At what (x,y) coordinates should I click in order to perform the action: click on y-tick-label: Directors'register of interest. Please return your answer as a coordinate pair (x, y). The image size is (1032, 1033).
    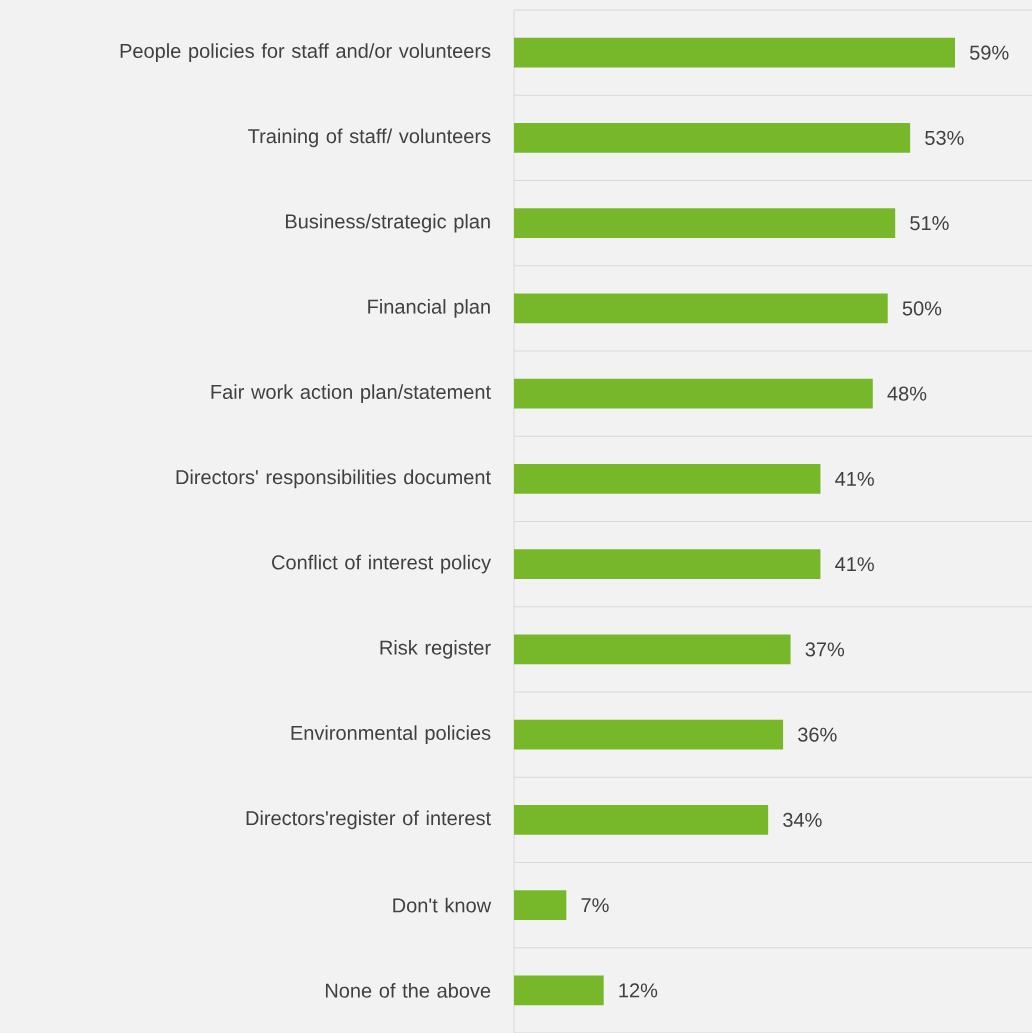
    Looking at the image, I should click on (368, 820).